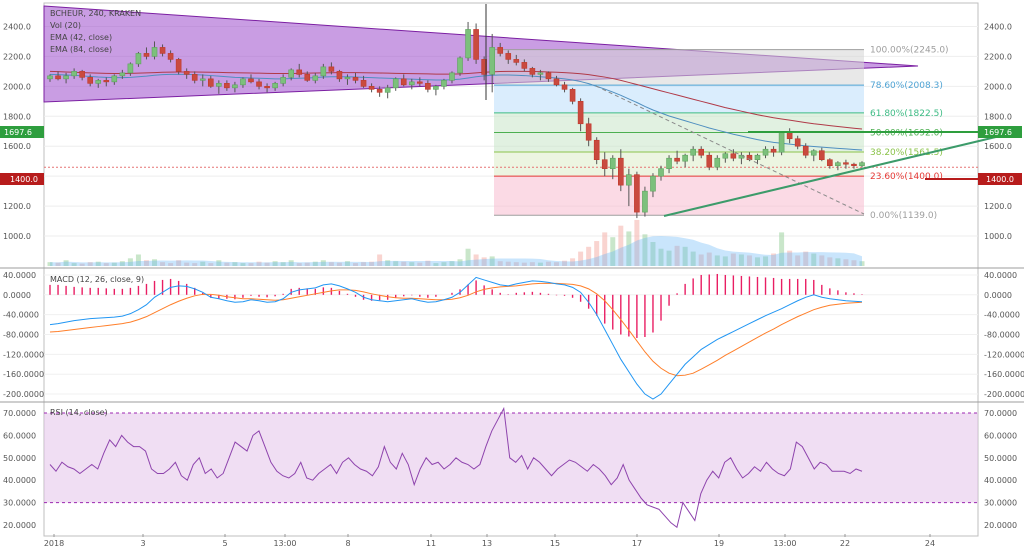 Image resolution: width=1024 pixels, height=553 pixels. I want to click on rsi-tick-right: 20.0000, so click(1000, 525).